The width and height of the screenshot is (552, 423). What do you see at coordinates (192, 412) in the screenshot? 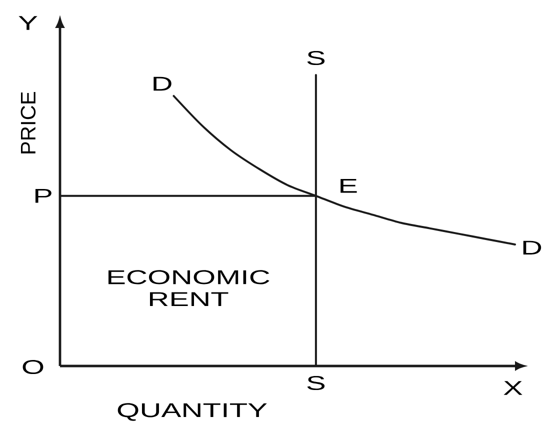
I see `x-axis-title: QUANTITY` at bounding box center [192, 412].